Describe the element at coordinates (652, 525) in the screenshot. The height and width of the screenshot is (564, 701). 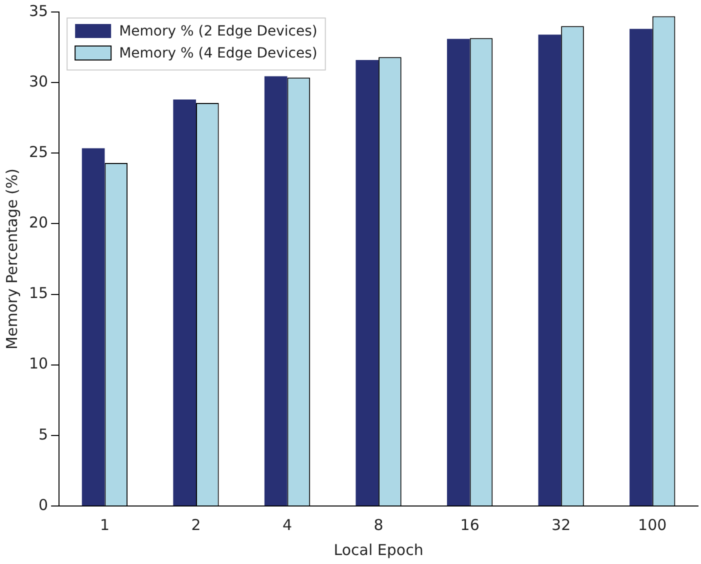
I see `x-tick-label: 100` at that location.